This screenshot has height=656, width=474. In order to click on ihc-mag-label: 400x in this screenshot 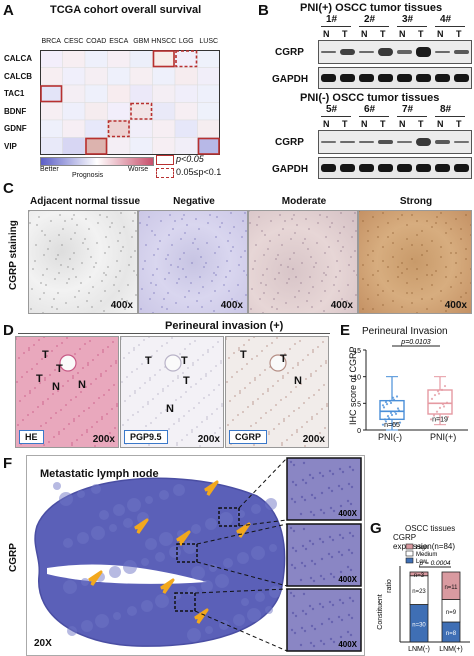, I will do `click(341, 305)`.